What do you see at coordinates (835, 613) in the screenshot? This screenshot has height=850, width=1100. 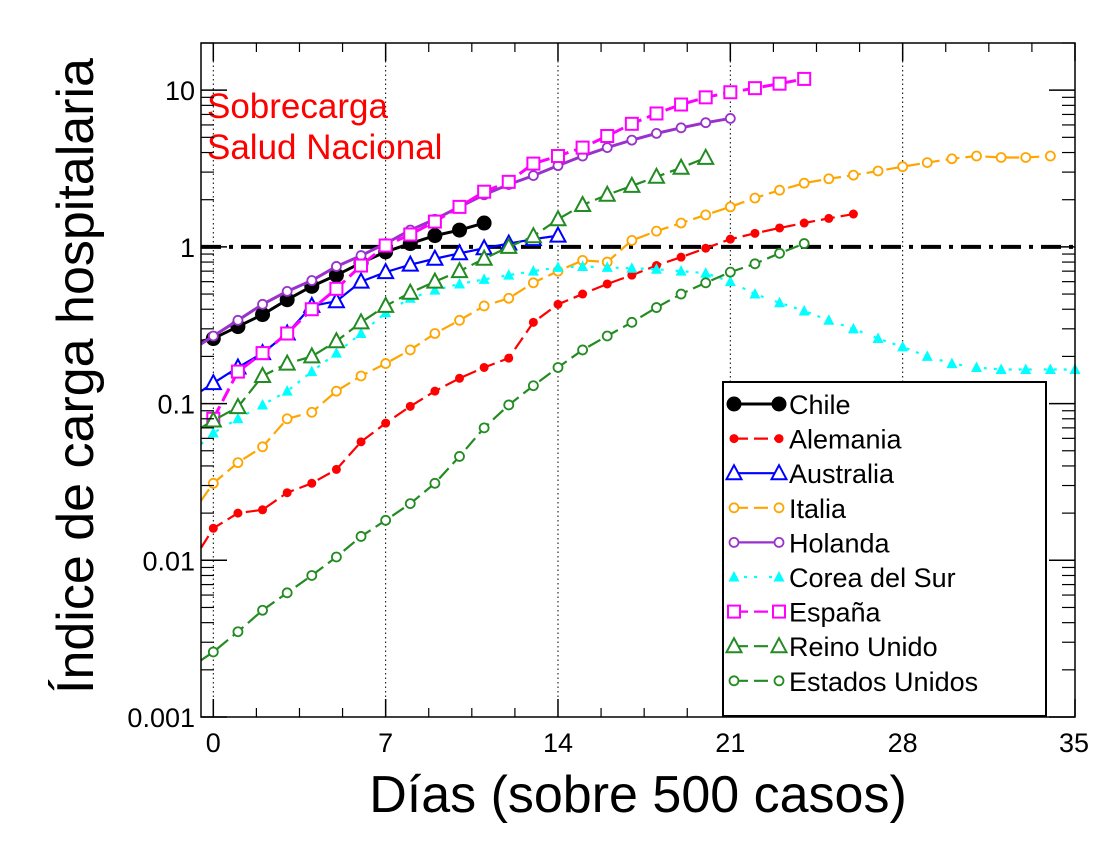 I see `legend-label: España` at bounding box center [835, 613].